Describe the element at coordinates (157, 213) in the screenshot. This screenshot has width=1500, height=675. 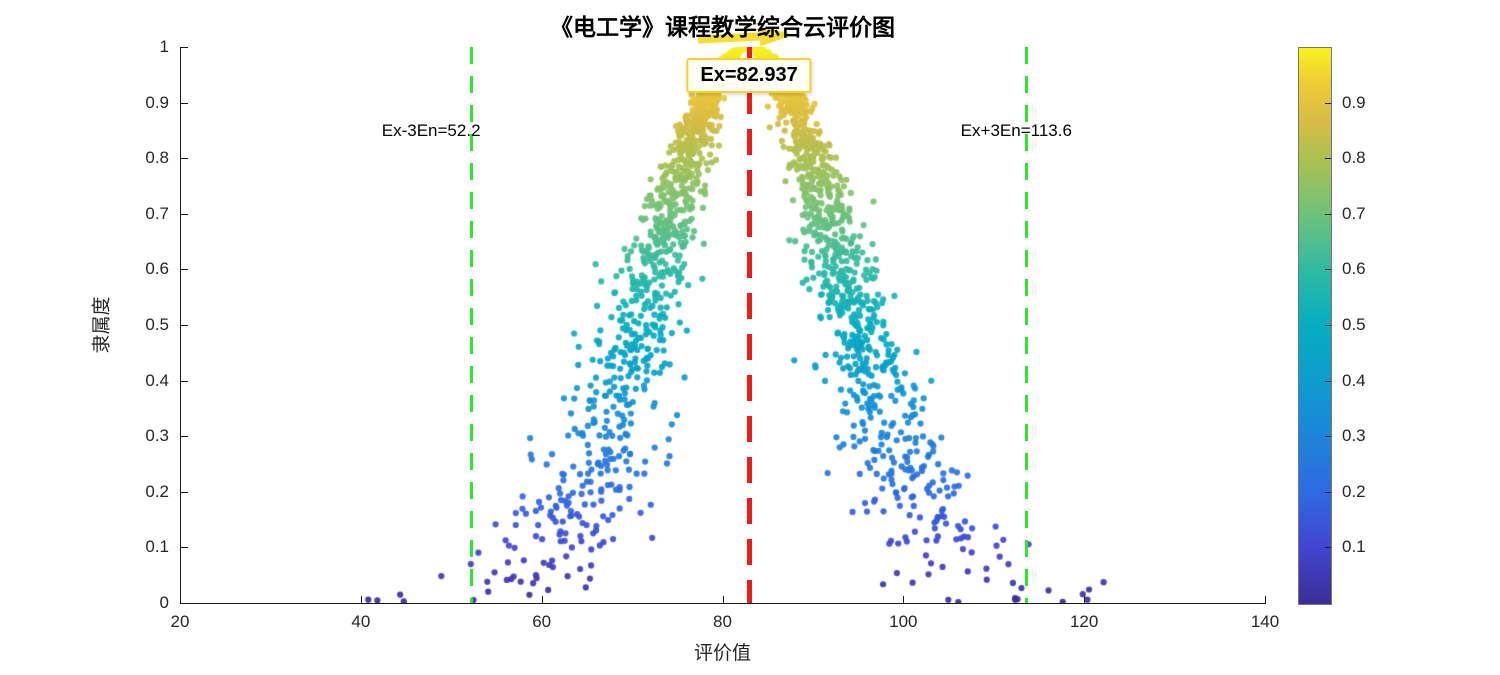
I see `y-tick-label: 0.7` at that location.